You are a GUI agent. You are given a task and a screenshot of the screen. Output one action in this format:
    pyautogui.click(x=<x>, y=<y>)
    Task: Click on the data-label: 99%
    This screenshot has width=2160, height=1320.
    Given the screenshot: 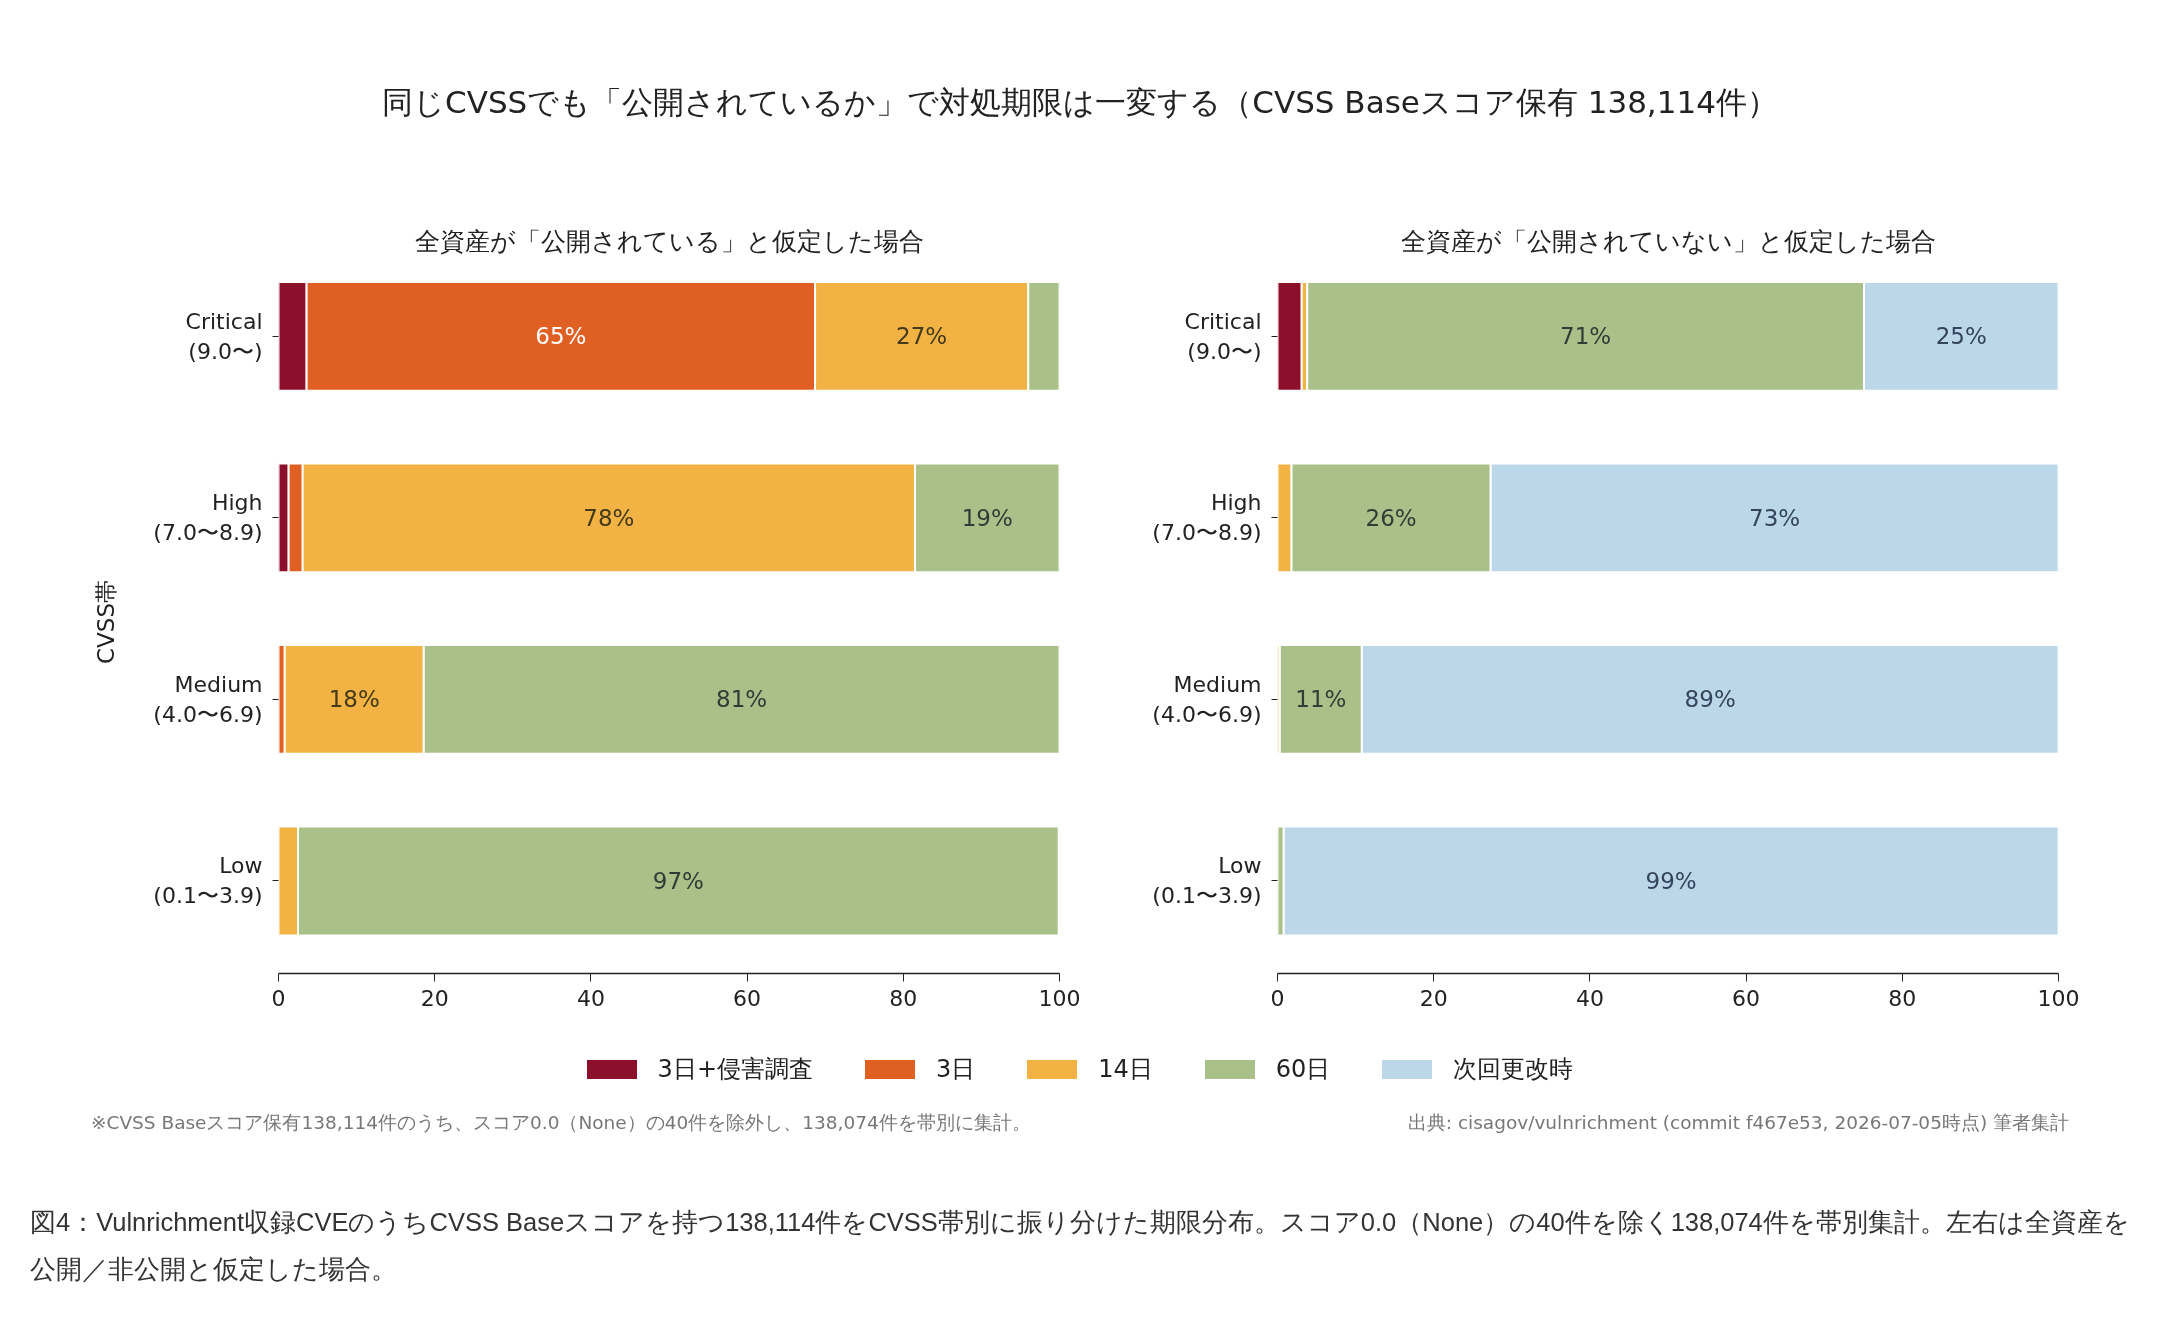 What is the action you would take?
    pyautogui.click(x=1671, y=880)
    